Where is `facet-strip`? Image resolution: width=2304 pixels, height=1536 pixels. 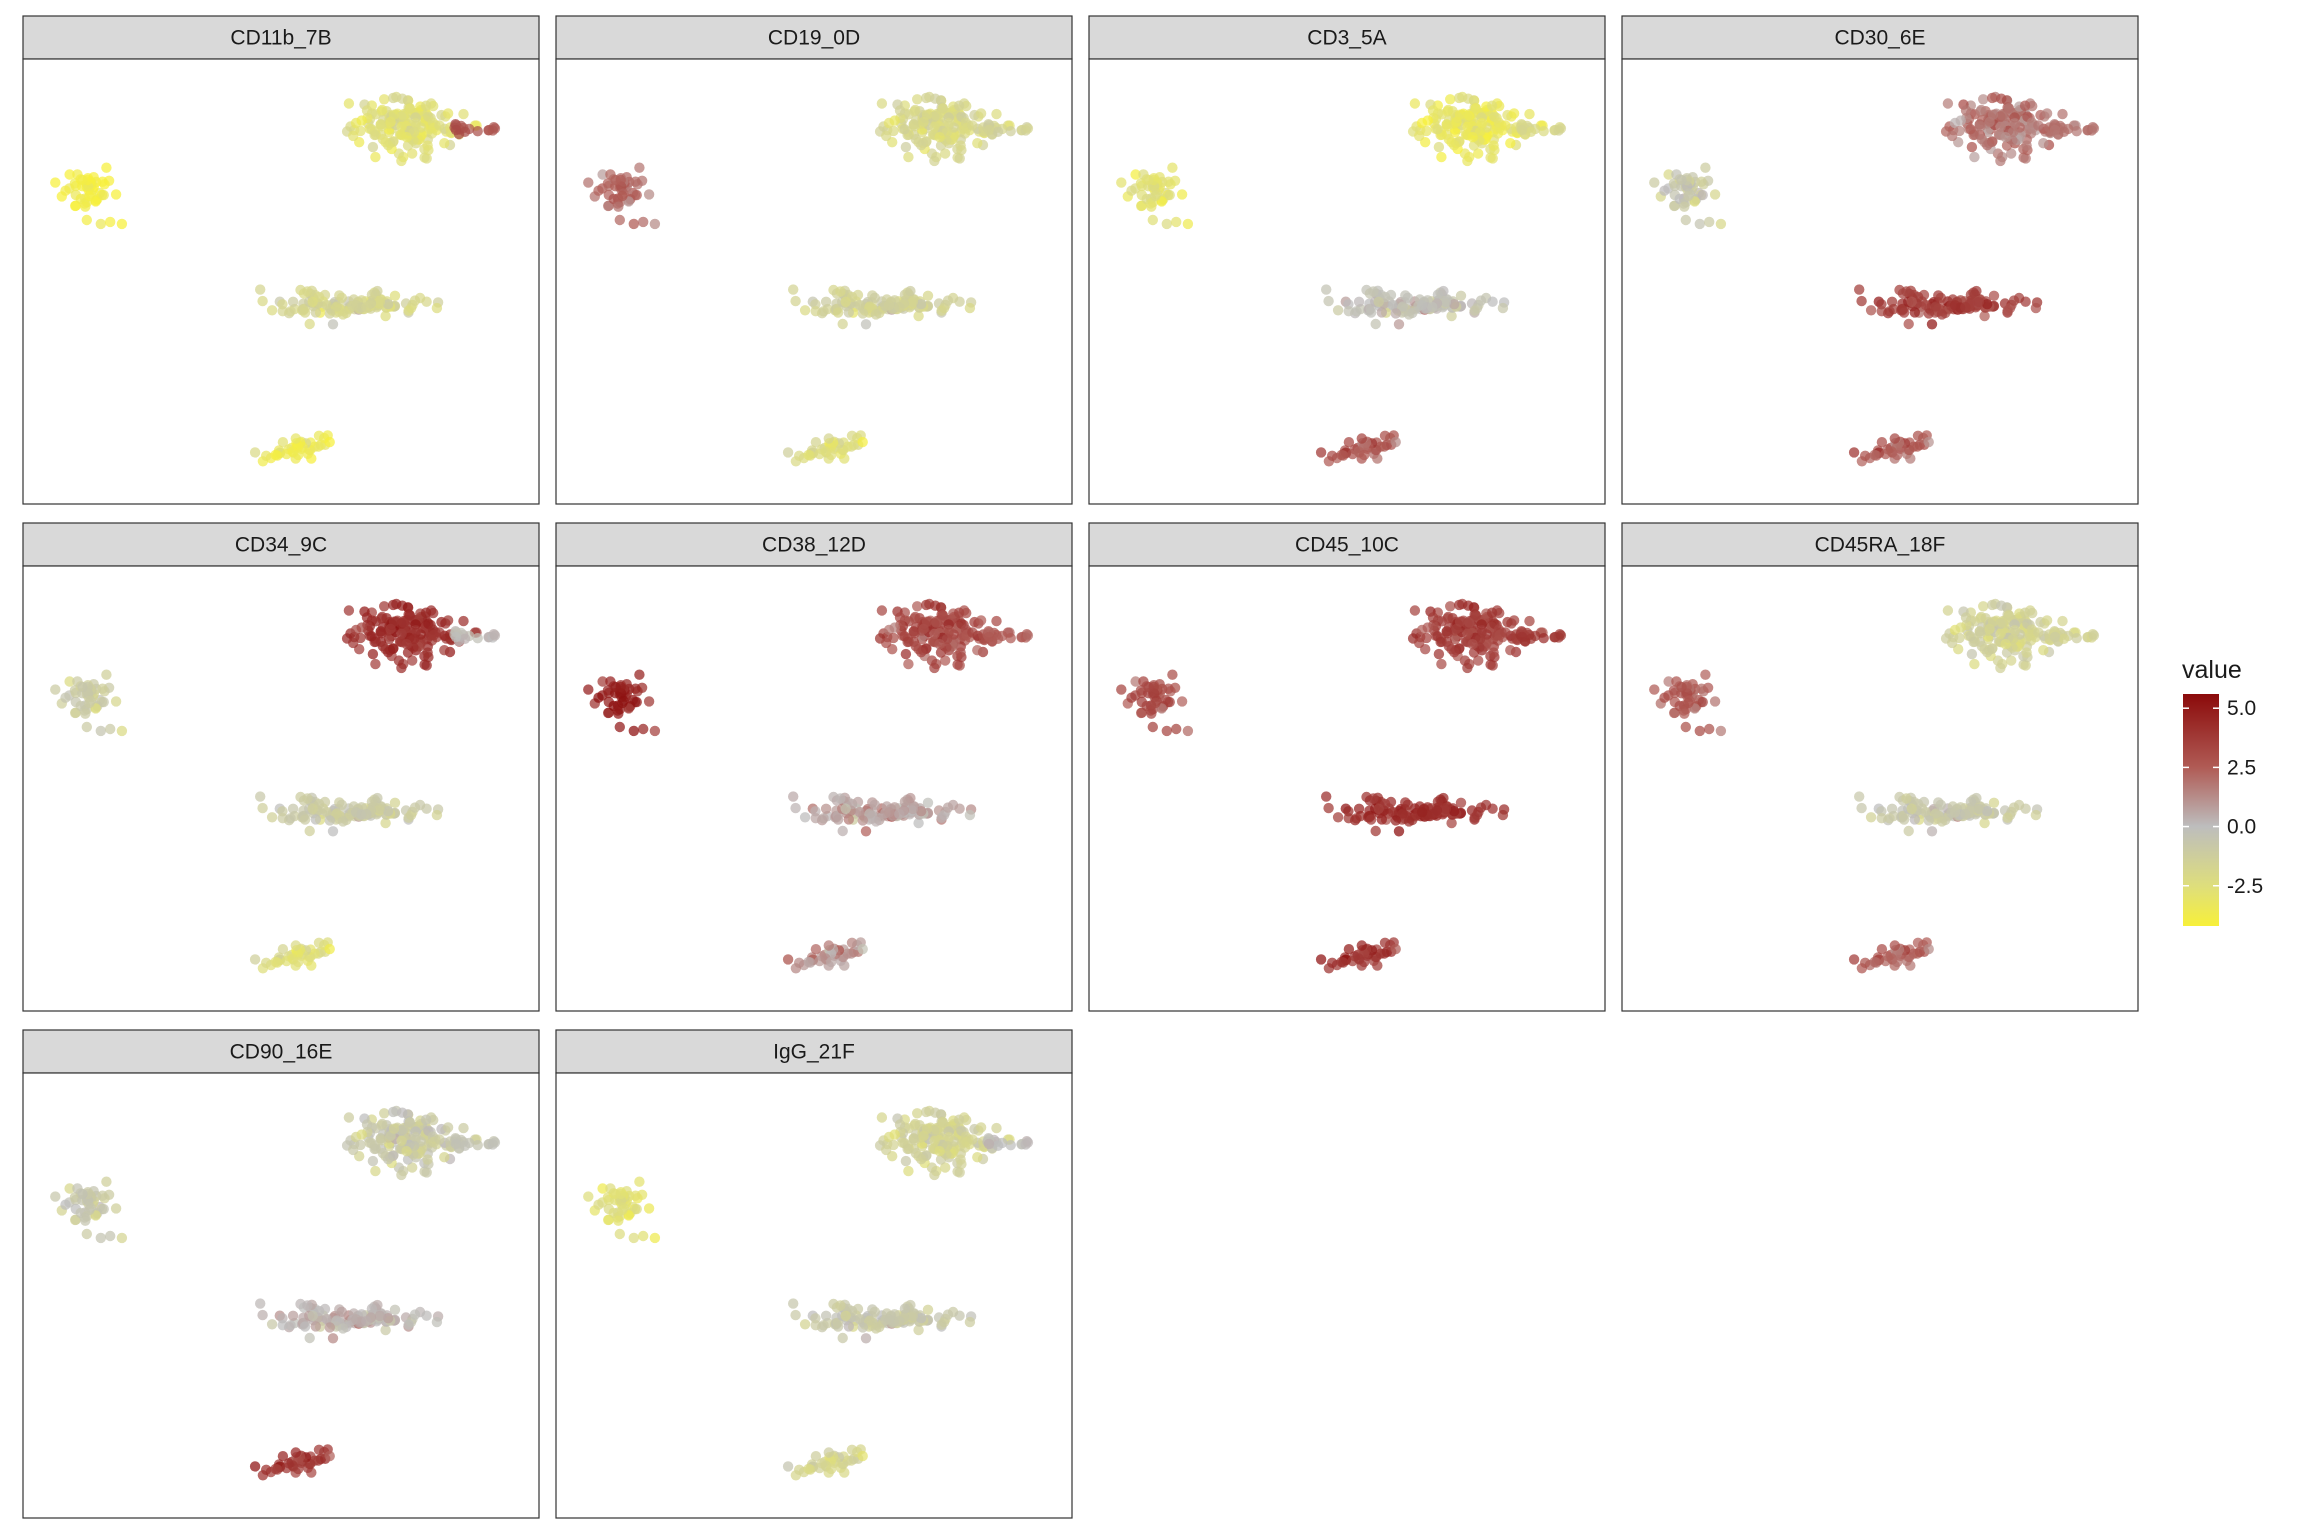
facet-strip is located at coordinates (281, 37).